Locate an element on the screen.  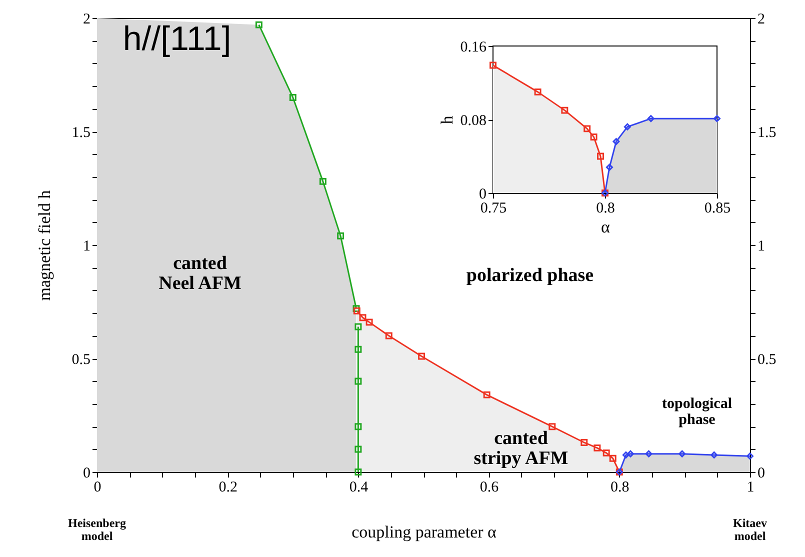
y2-tick-label: 0 is located at coordinates (761, 474).